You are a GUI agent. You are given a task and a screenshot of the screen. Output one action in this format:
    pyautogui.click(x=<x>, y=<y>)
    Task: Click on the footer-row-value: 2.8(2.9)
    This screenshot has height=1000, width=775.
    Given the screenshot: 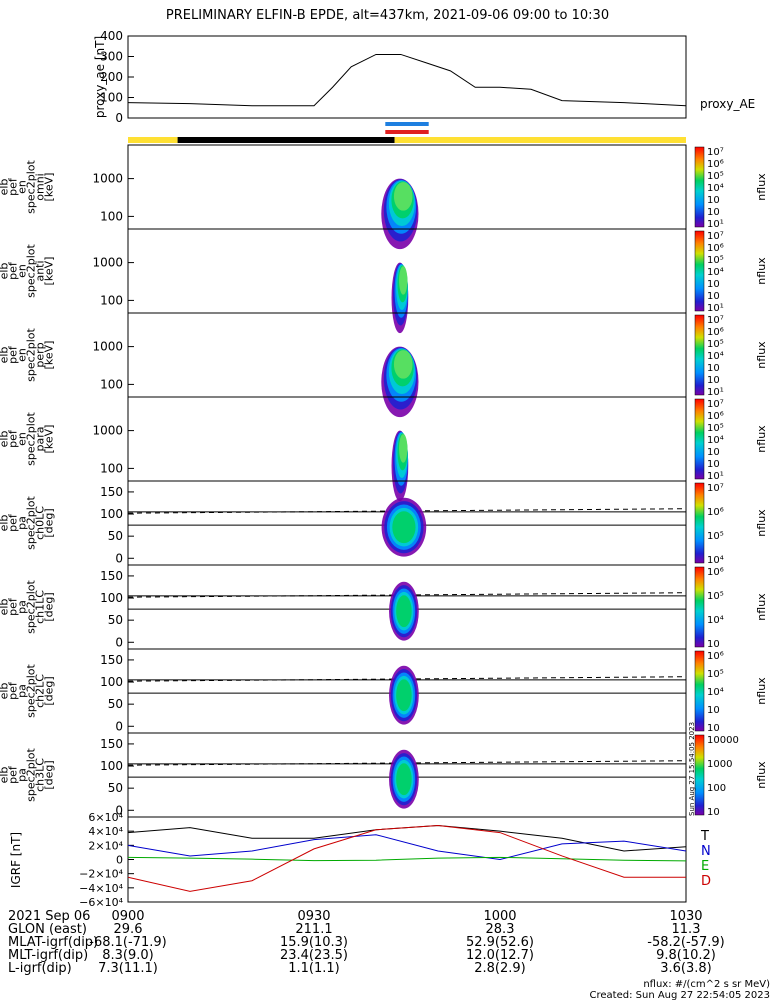 What is the action you would take?
    pyautogui.click(x=500, y=968)
    